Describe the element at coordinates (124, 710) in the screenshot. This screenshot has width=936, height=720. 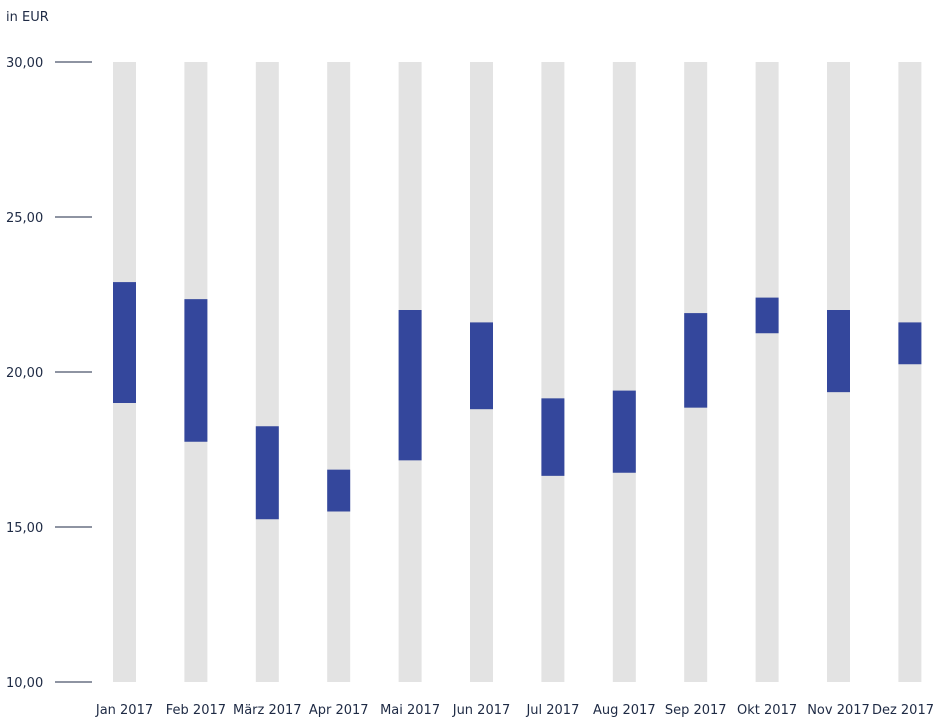
I see `x-tick-label: Jan 2017` at that location.